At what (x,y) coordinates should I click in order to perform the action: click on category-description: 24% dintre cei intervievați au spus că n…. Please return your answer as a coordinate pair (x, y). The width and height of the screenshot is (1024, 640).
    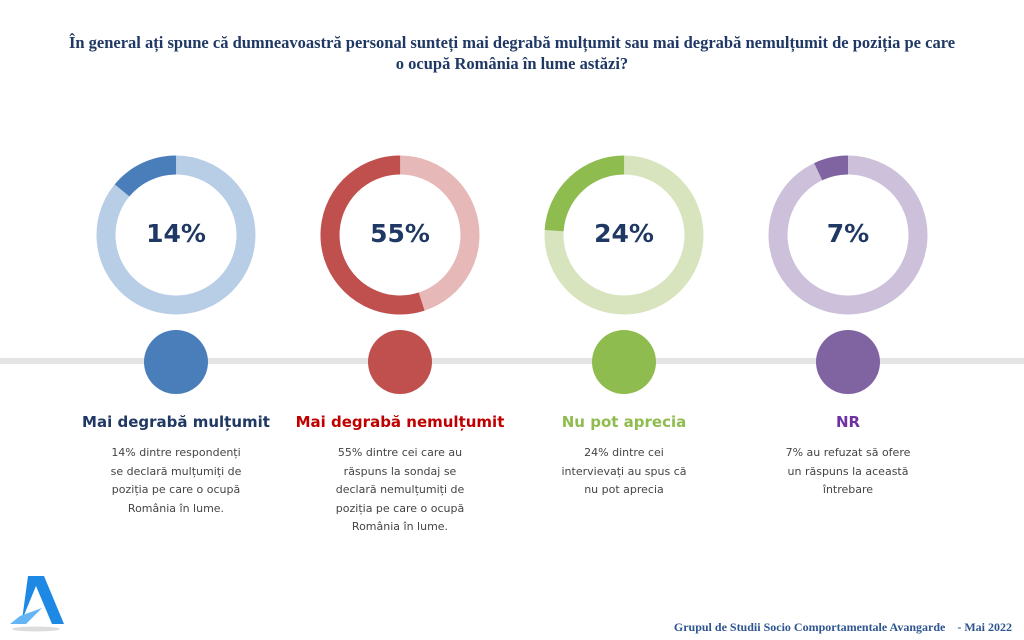
    Looking at the image, I should click on (624, 471).